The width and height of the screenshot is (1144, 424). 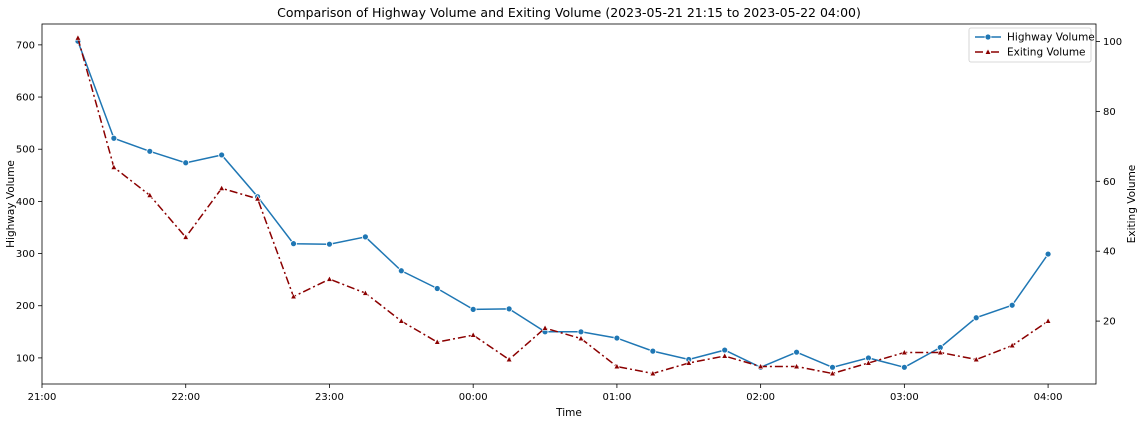 What do you see at coordinates (568, 413) in the screenshot?
I see `x-axis-title: Time` at bounding box center [568, 413].